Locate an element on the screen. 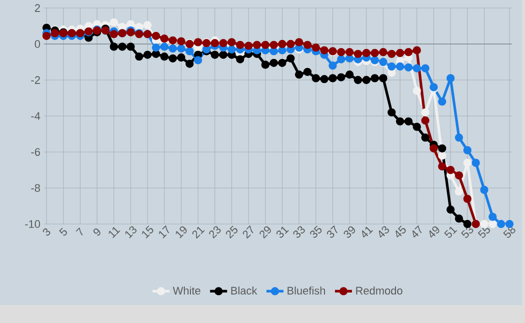  y-tick-label: -8 is located at coordinates (35, 188).